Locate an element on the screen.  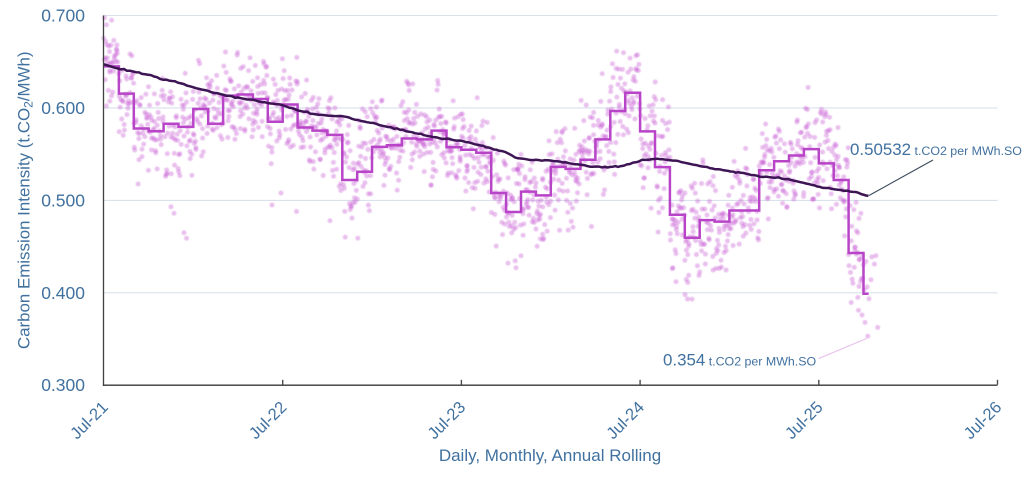
svg-text: 0.400 is located at coordinates (63, 293).